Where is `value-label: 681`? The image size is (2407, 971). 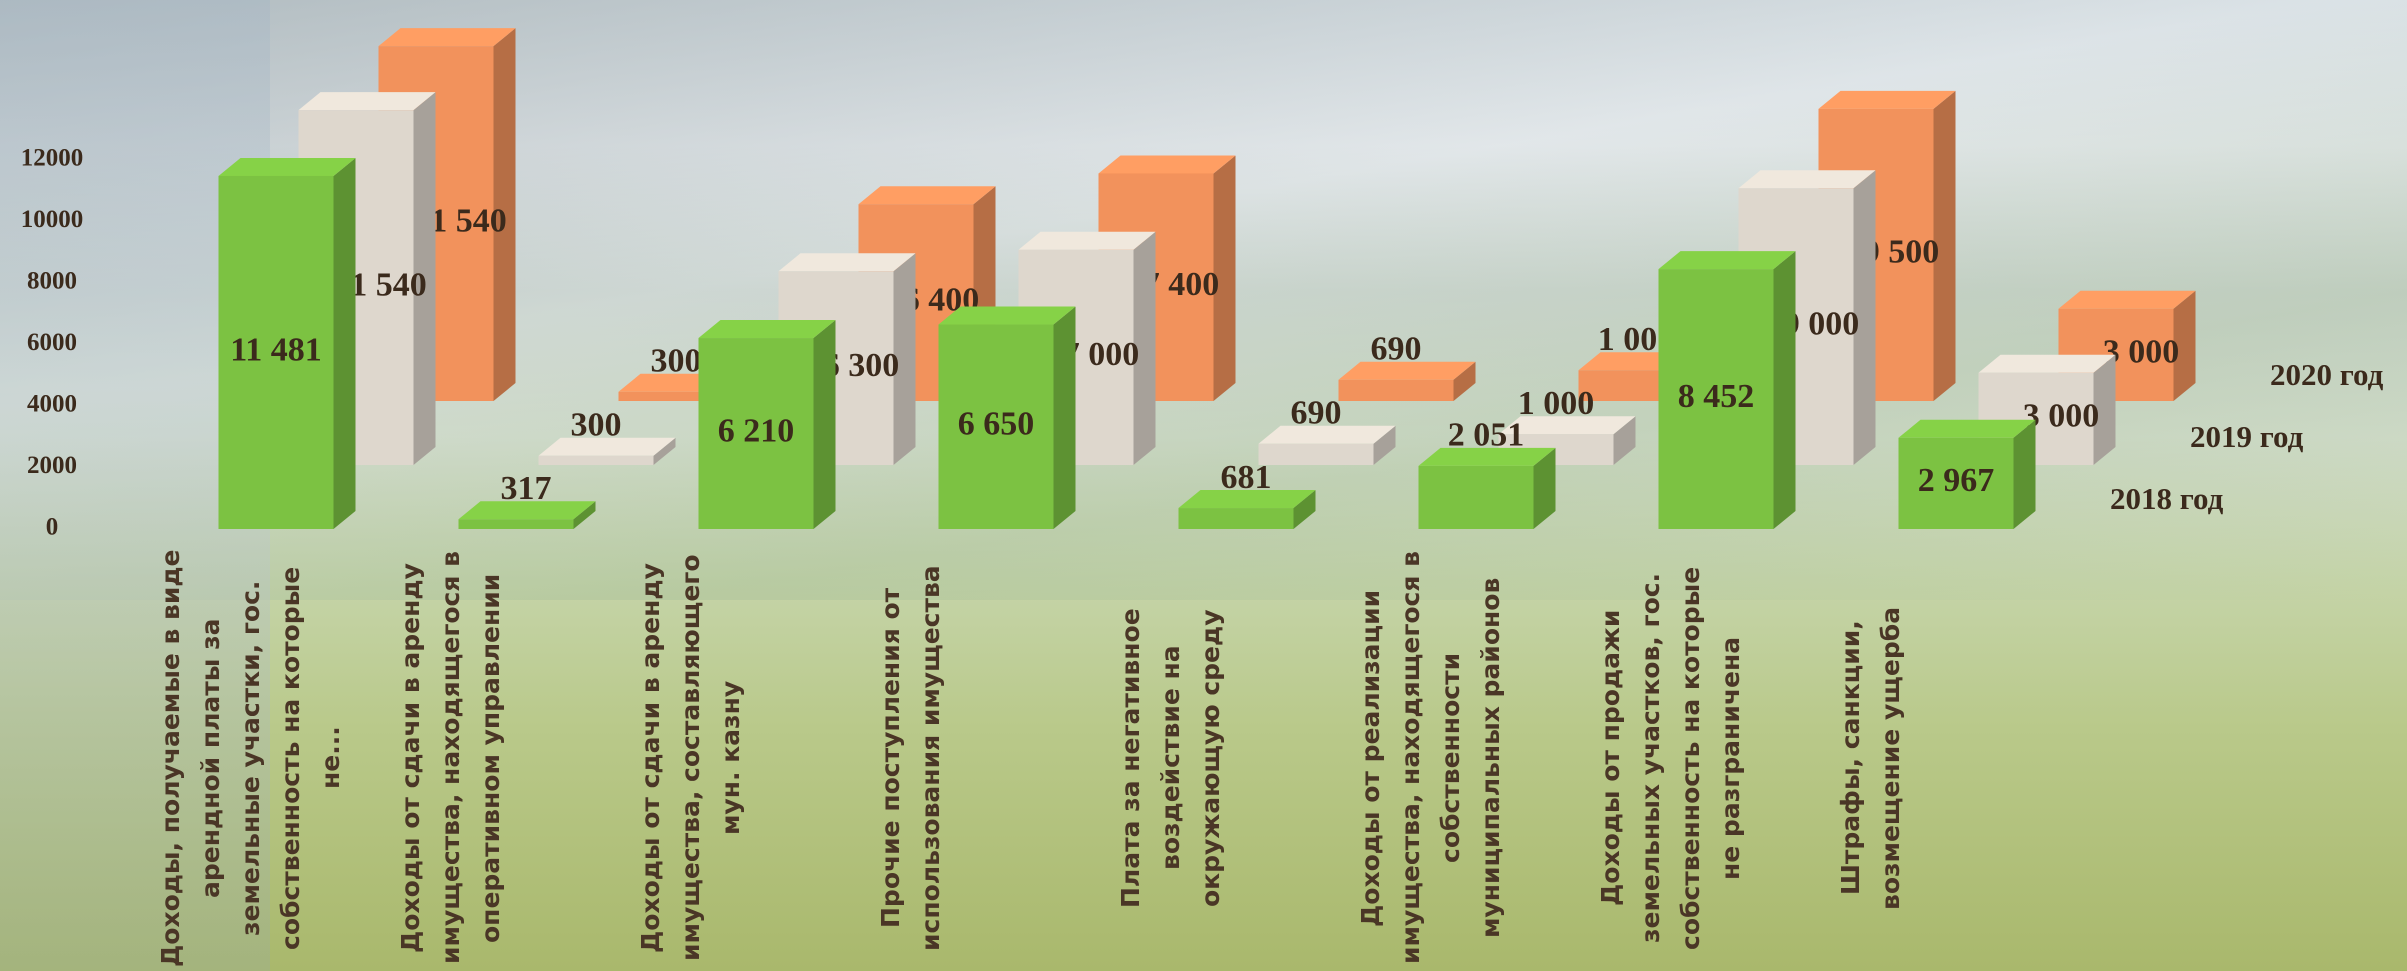 value-label: 681 is located at coordinates (1246, 477).